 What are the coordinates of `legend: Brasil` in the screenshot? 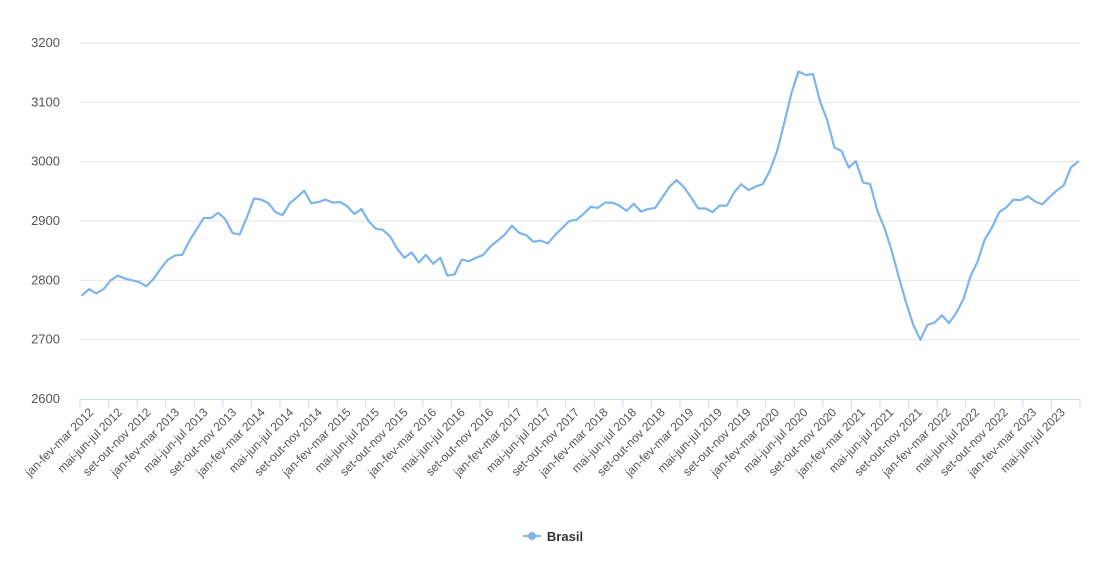 It's located at (553, 536).